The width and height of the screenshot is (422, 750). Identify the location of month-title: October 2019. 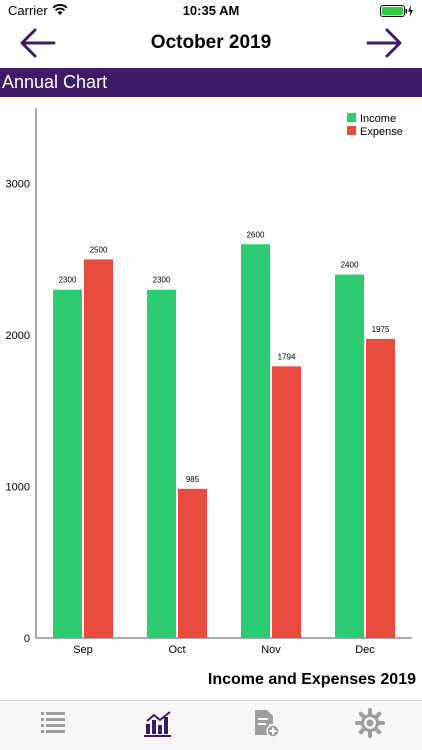
(211, 42).